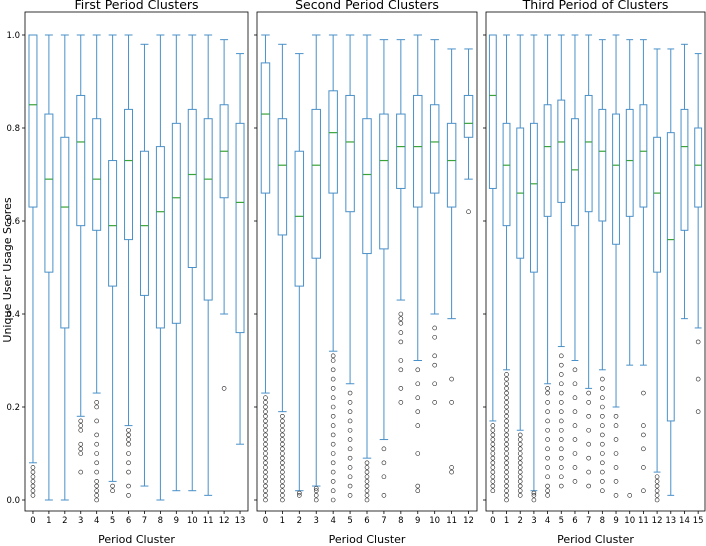  I want to click on x-axis-label: Period Cluster, so click(595, 539).